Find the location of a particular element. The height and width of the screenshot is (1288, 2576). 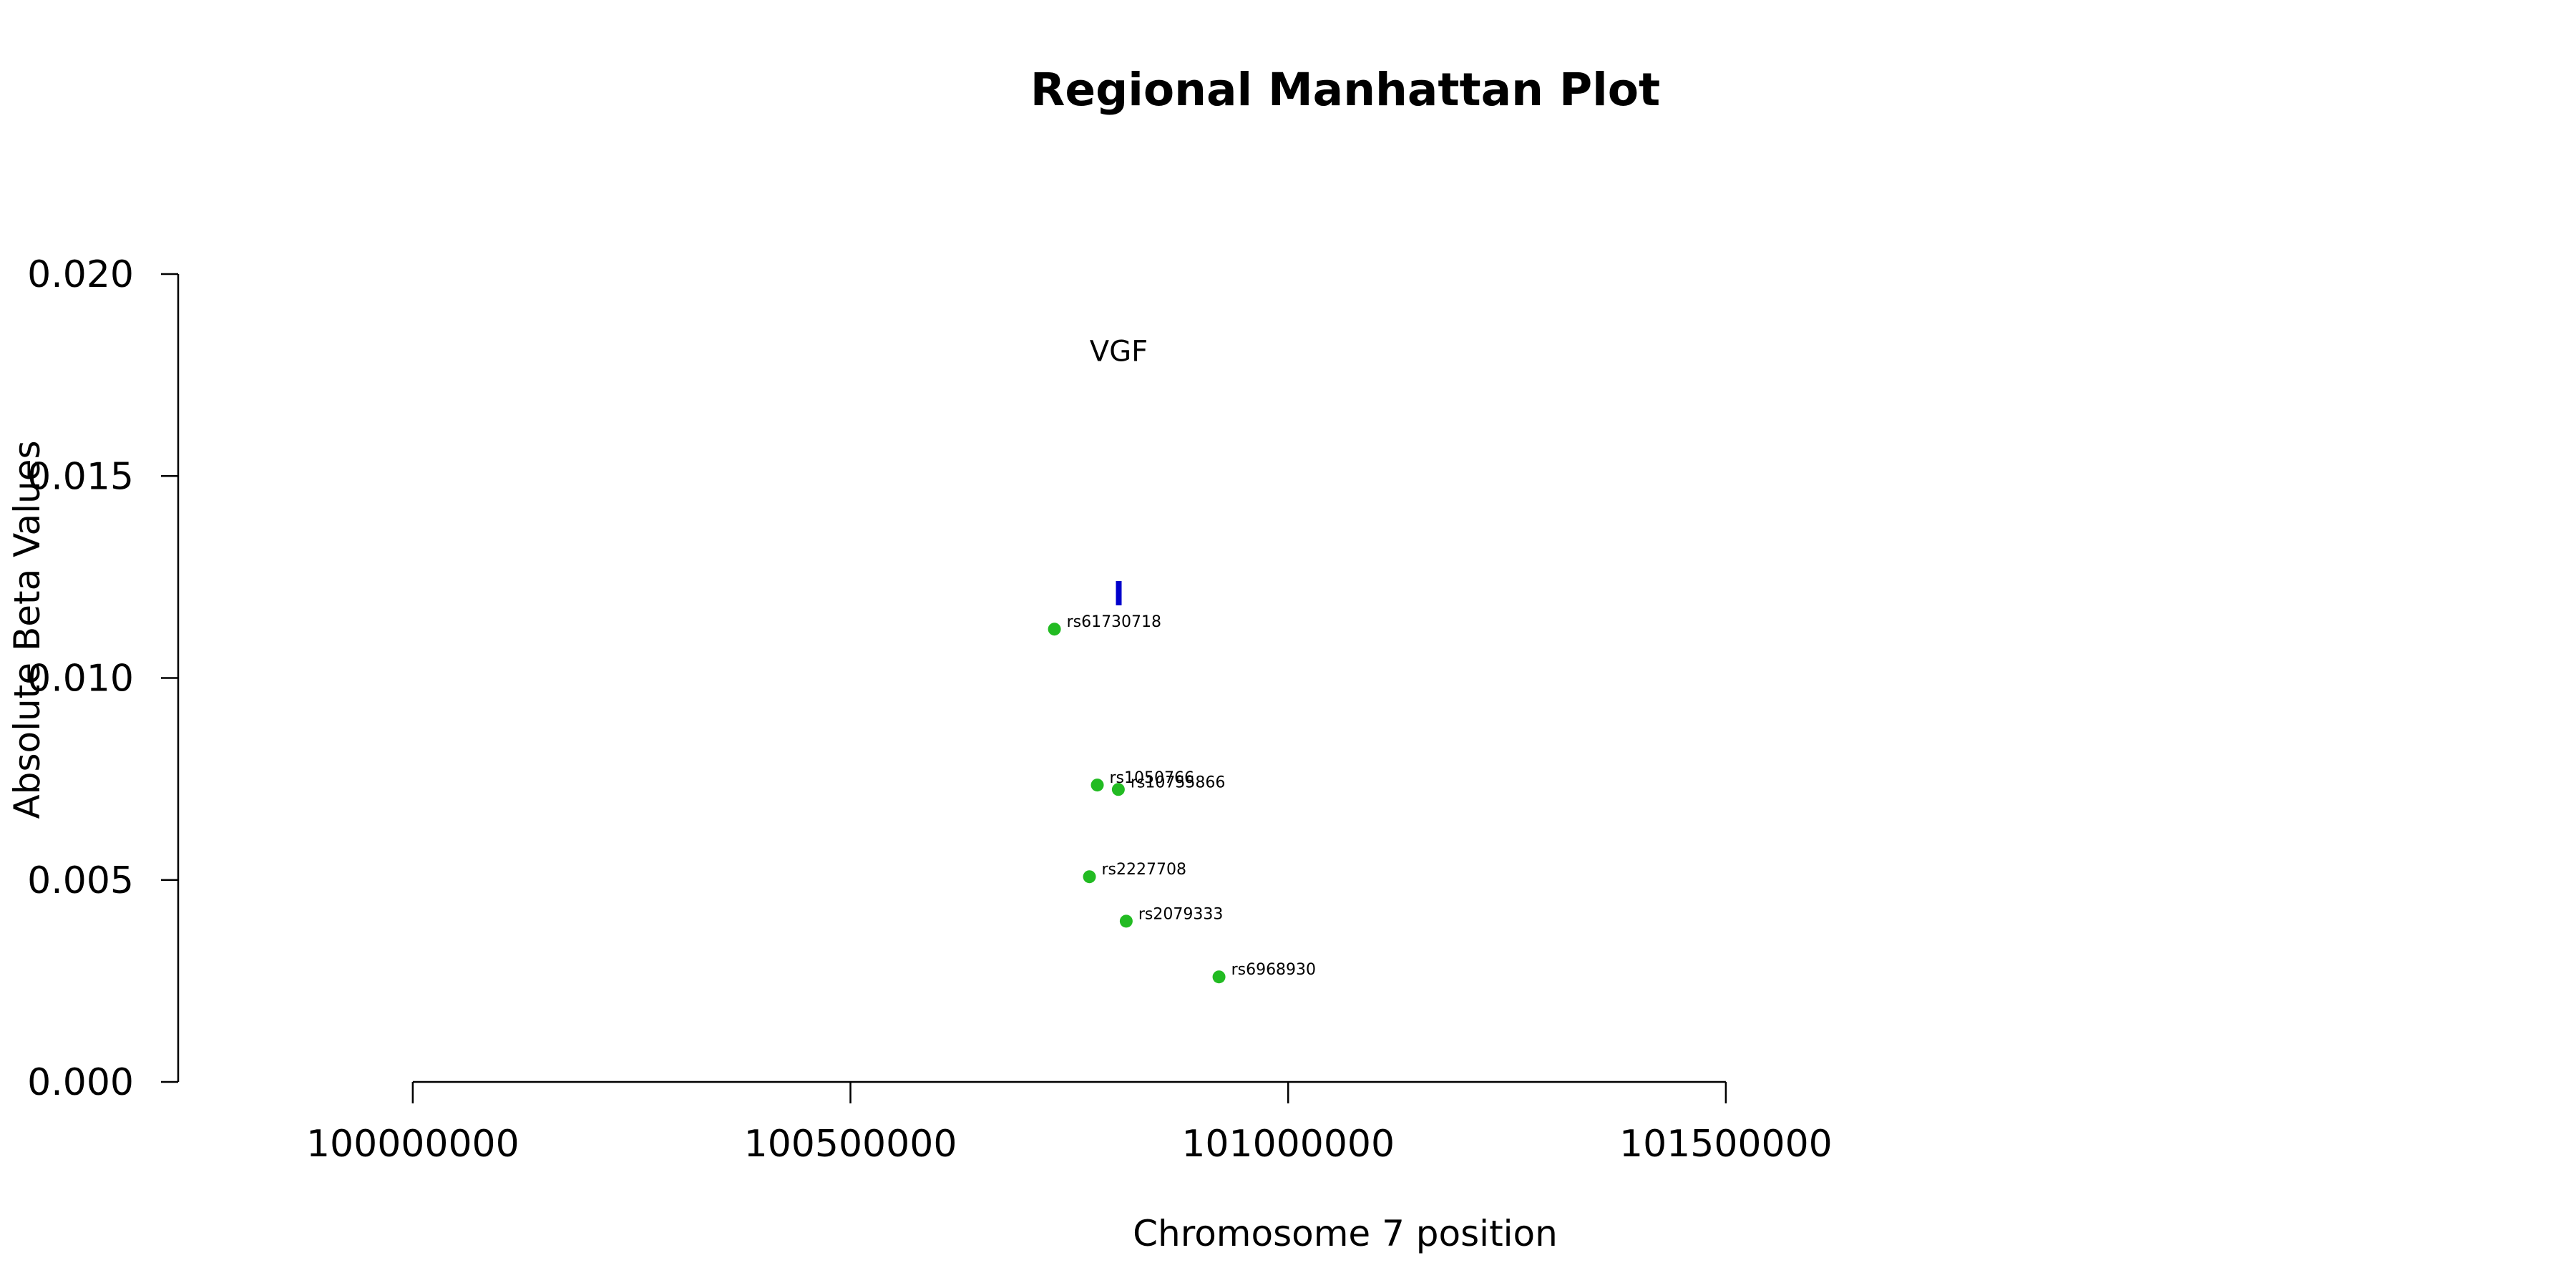

x-tick-label: 101500000 is located at coordinates (1726, 1144).